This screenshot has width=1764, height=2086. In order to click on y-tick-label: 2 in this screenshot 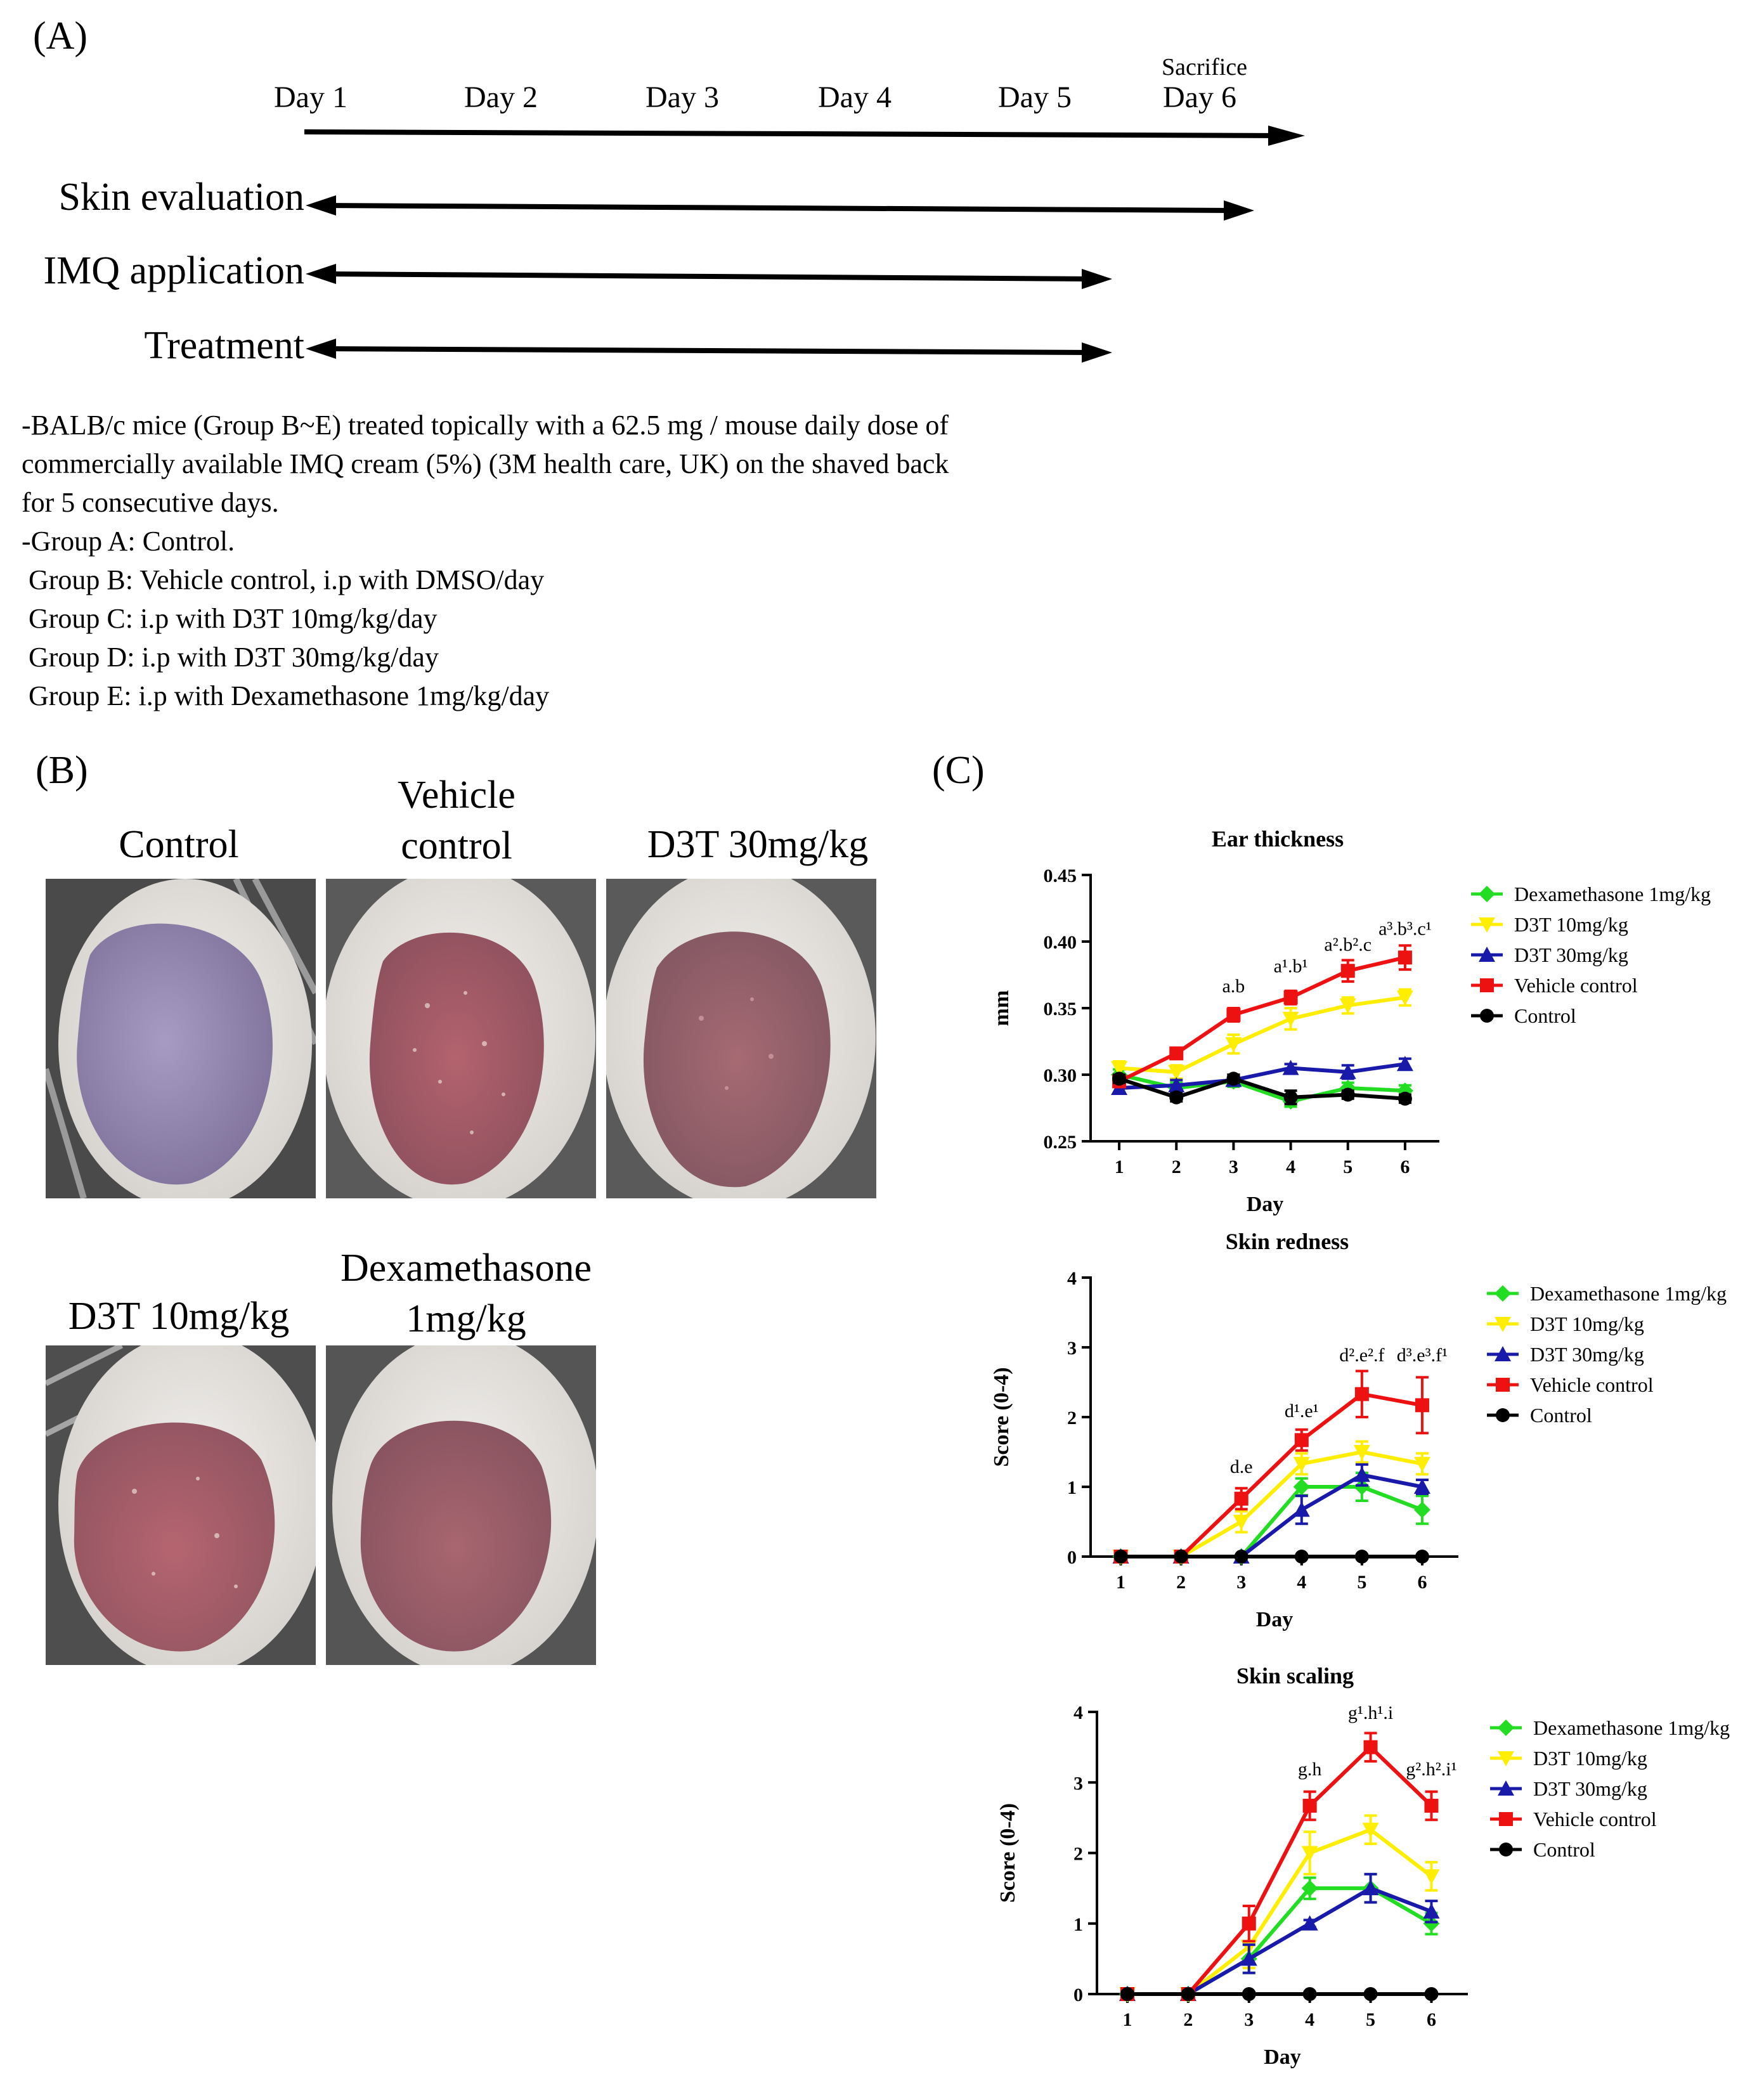, I will do `click(1078, 1855)`.